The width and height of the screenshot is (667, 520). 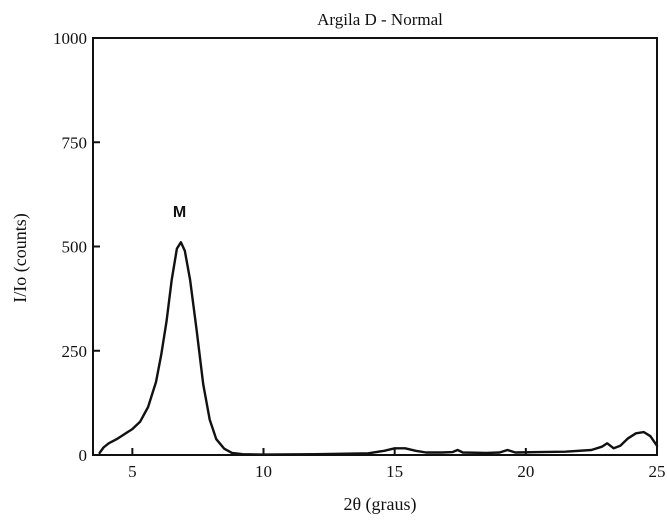 I want to click on y-tick-label: 250, so click(x=75, y=351).